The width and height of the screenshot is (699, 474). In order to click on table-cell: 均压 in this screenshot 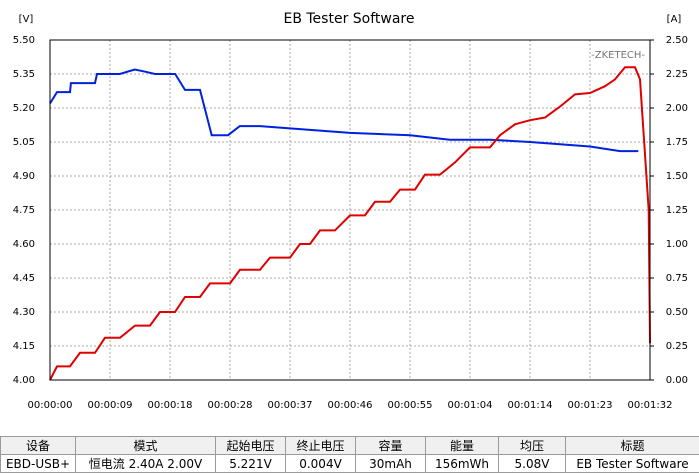, I will do `click(532, 445)`.